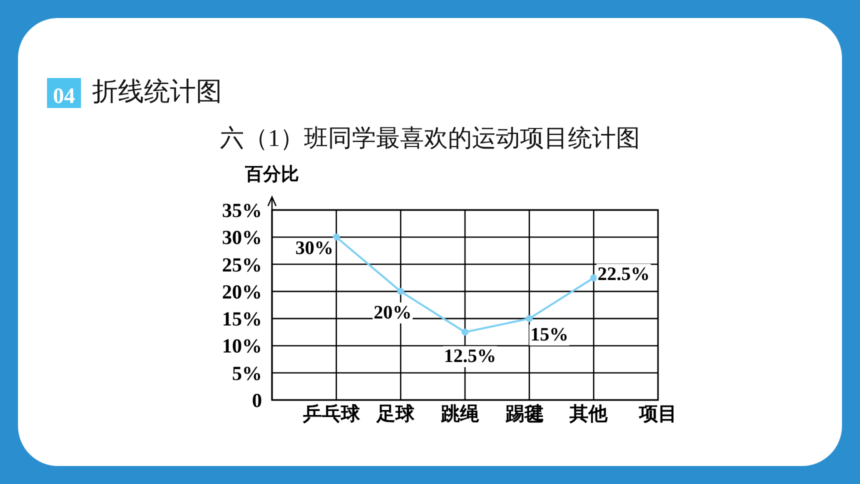 This screenshot has height=484, width=860. I want to click on x-tick-label: 踢毽, so click(524, 414).